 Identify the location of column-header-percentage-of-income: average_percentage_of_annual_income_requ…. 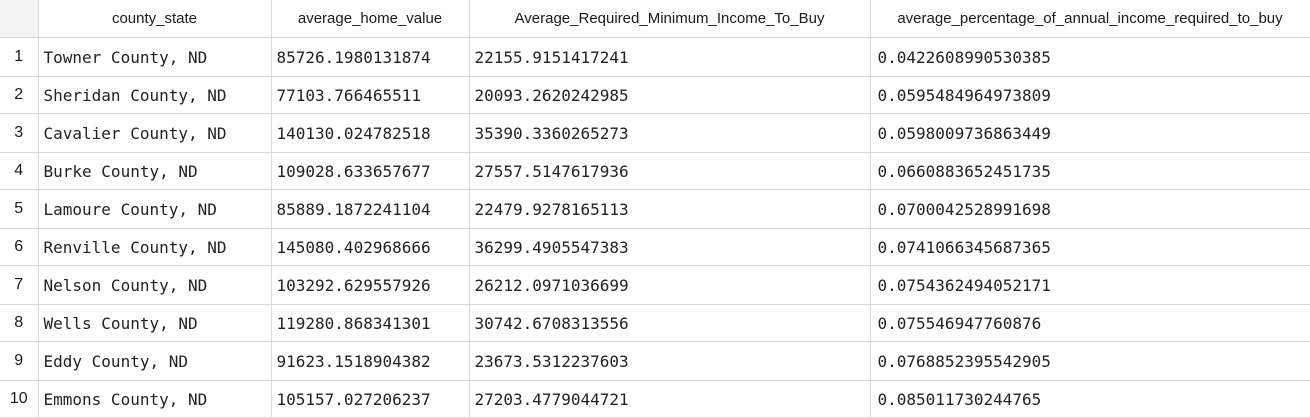
(1090, 19).